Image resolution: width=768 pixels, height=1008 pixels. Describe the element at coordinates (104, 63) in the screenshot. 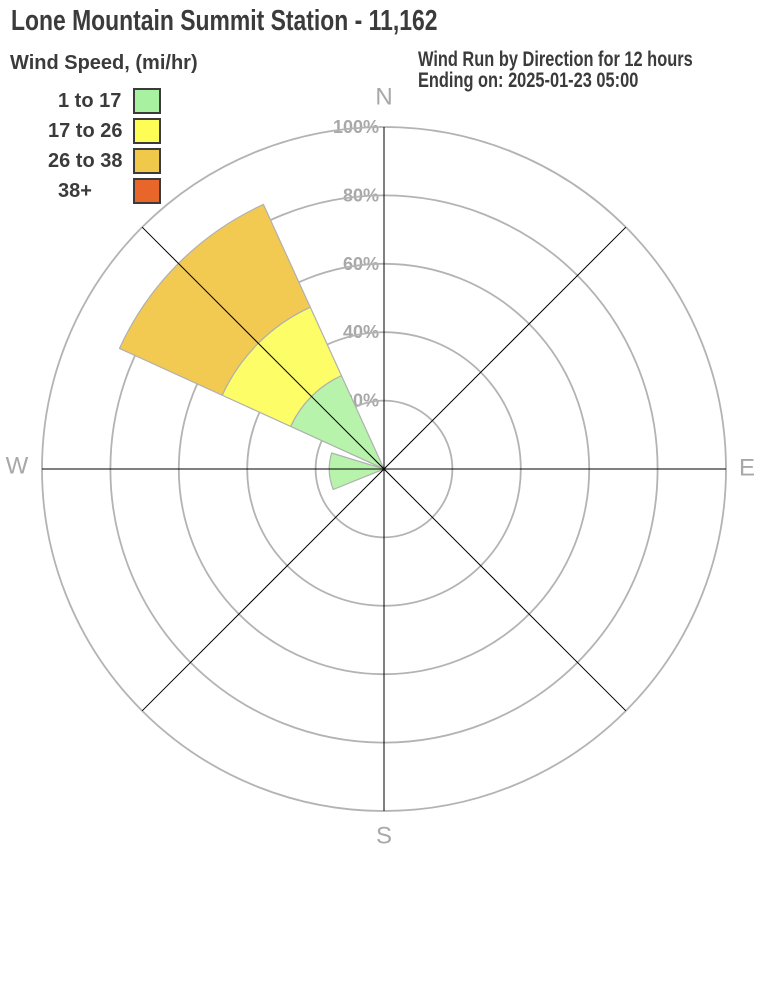

I see `legend-title: Wind Speed, (mi/hr)` at that location.